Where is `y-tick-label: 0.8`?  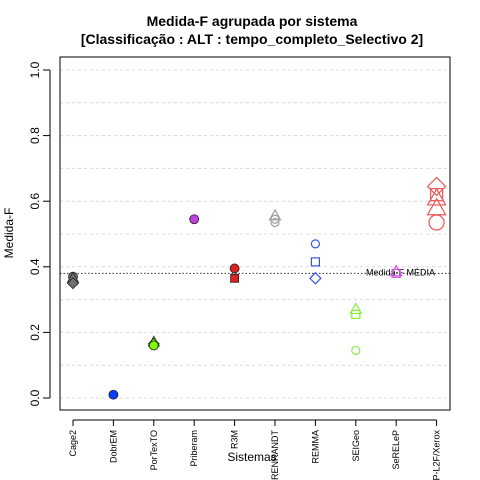
y-tick-label: 0.8 is located at coordinates (35, 135).